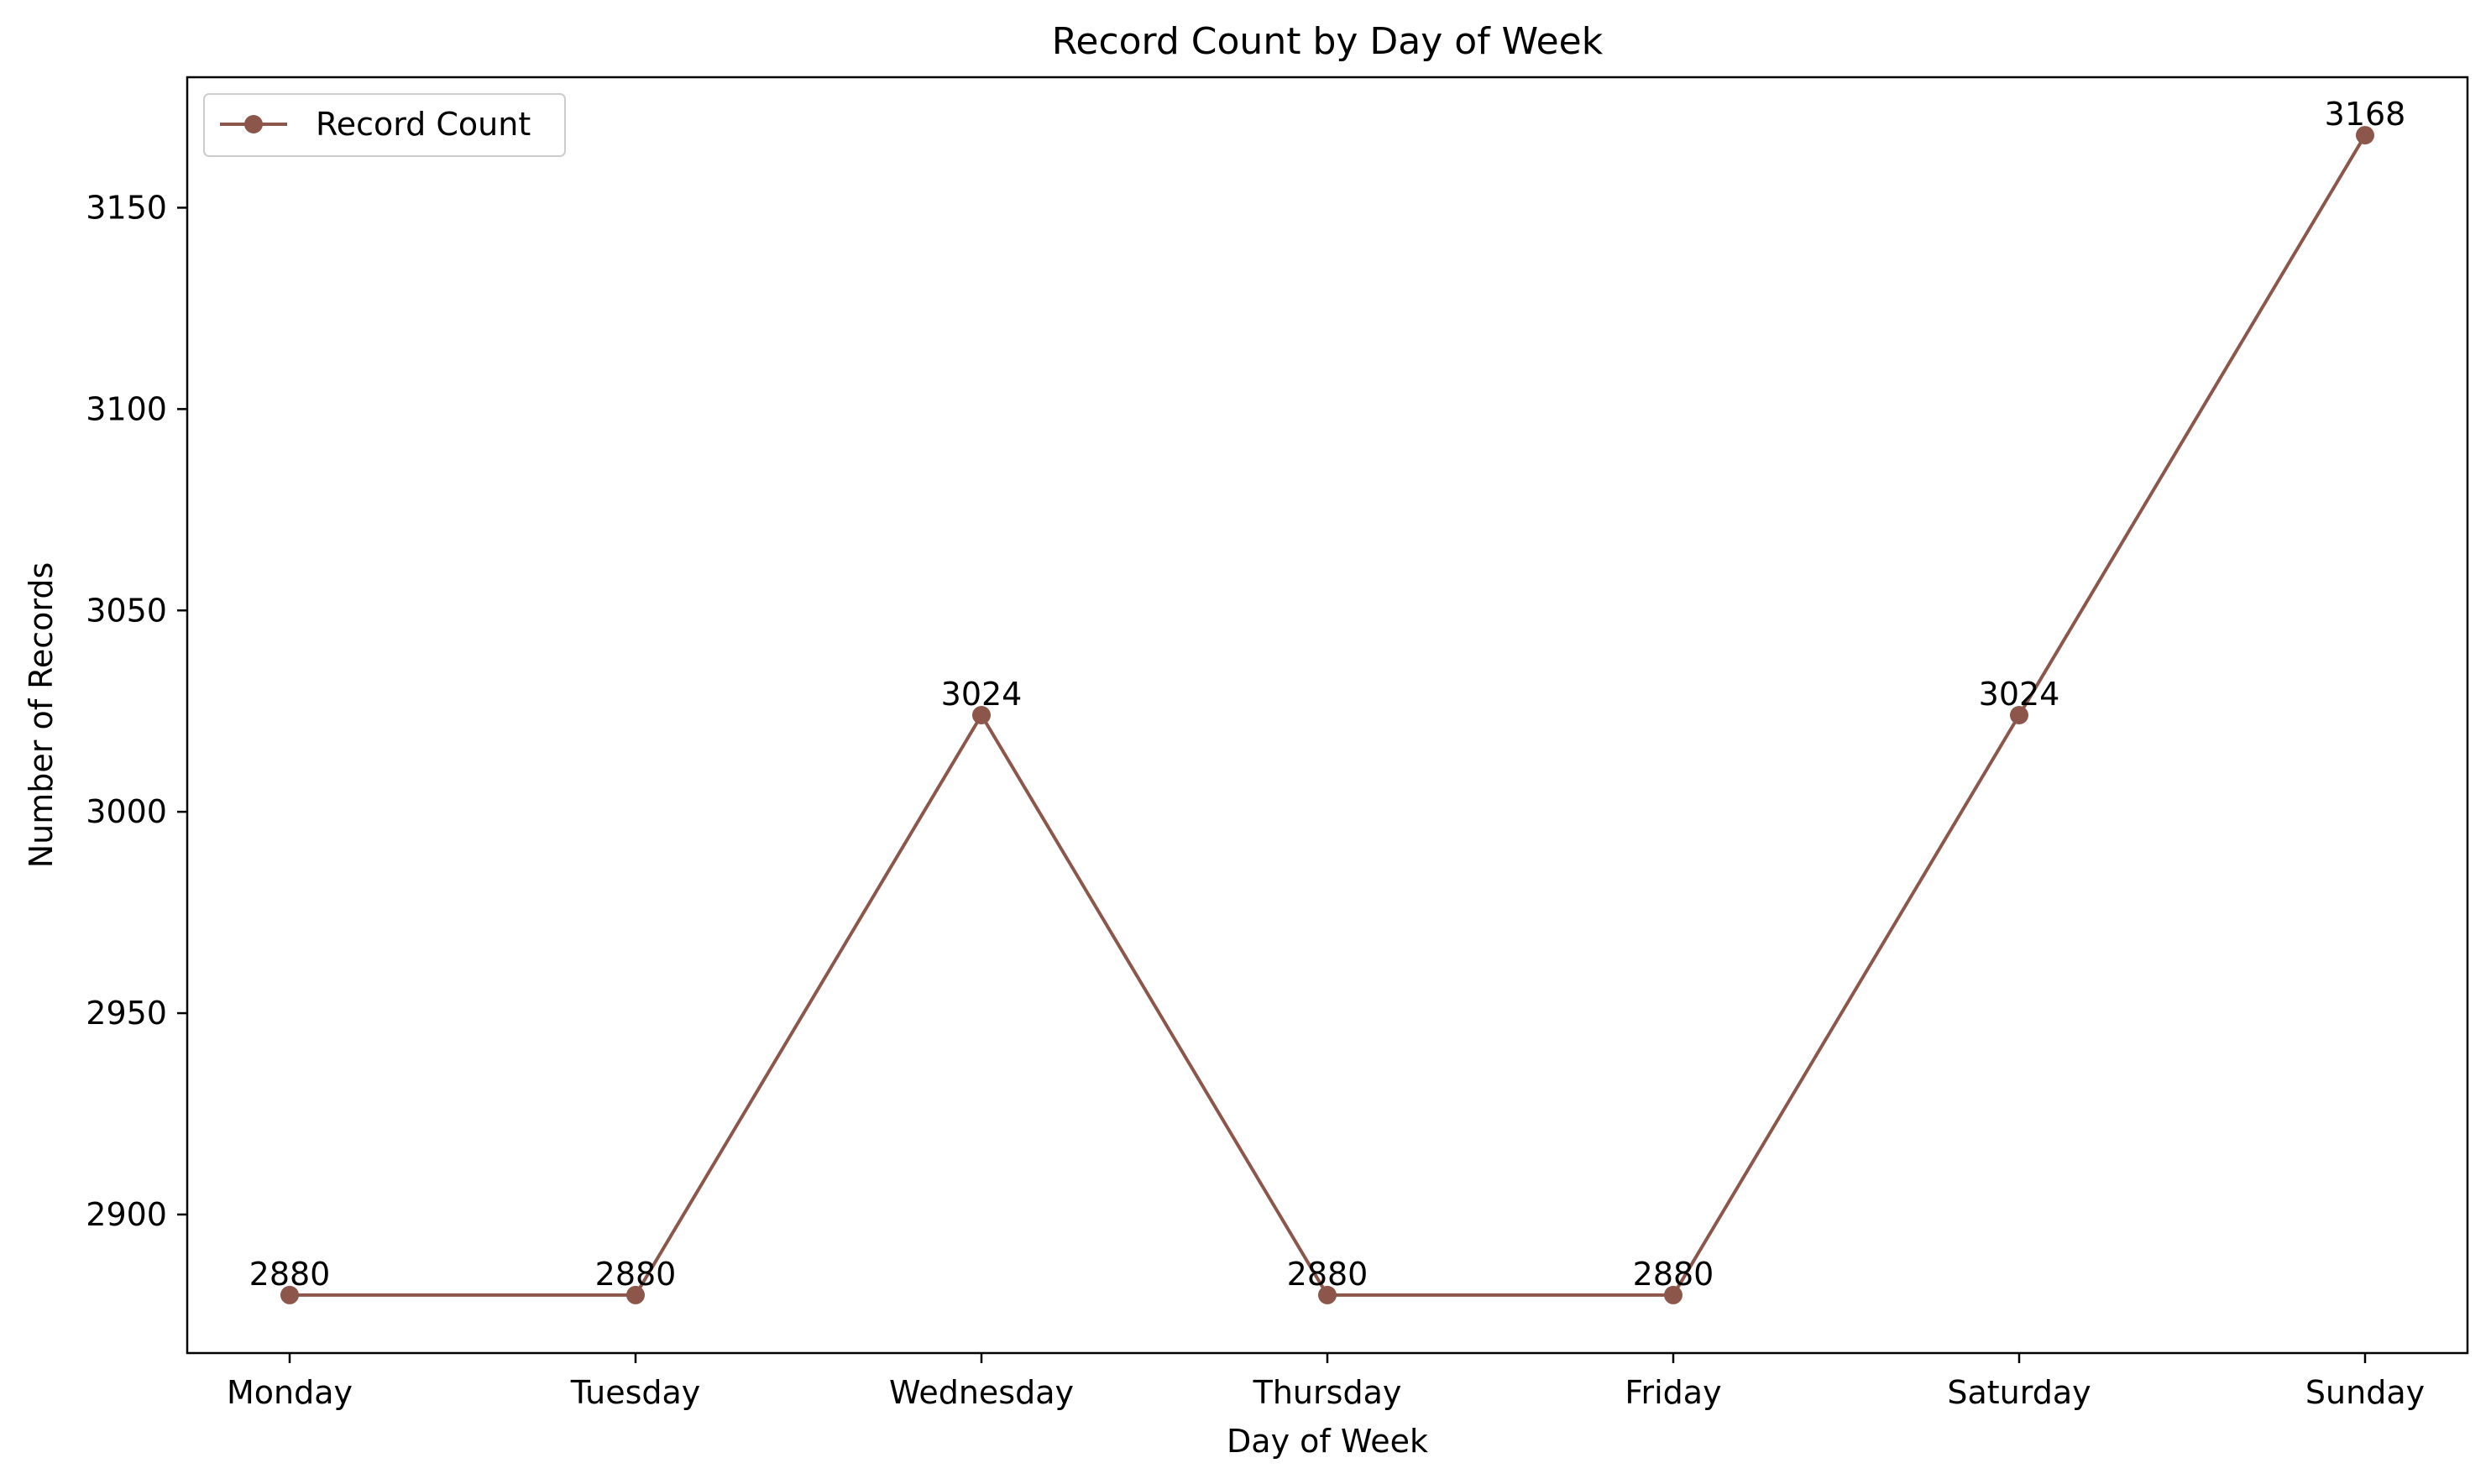  Describe the element at coordinates (2019, 715) in the screenshot. I see `data-point-saturday` at that location.